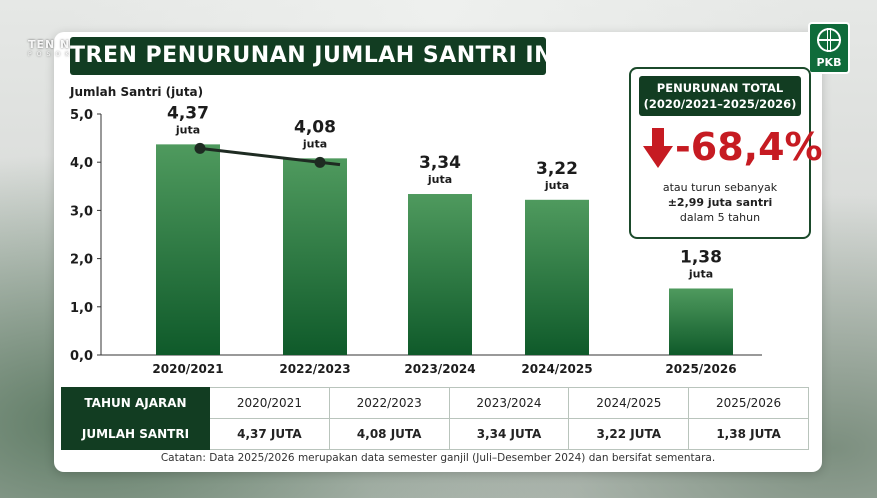 This screenshot has height=498, width=877. I want to click on total-decline-note-2: ±2,99 juta santri, so click(720, 202).